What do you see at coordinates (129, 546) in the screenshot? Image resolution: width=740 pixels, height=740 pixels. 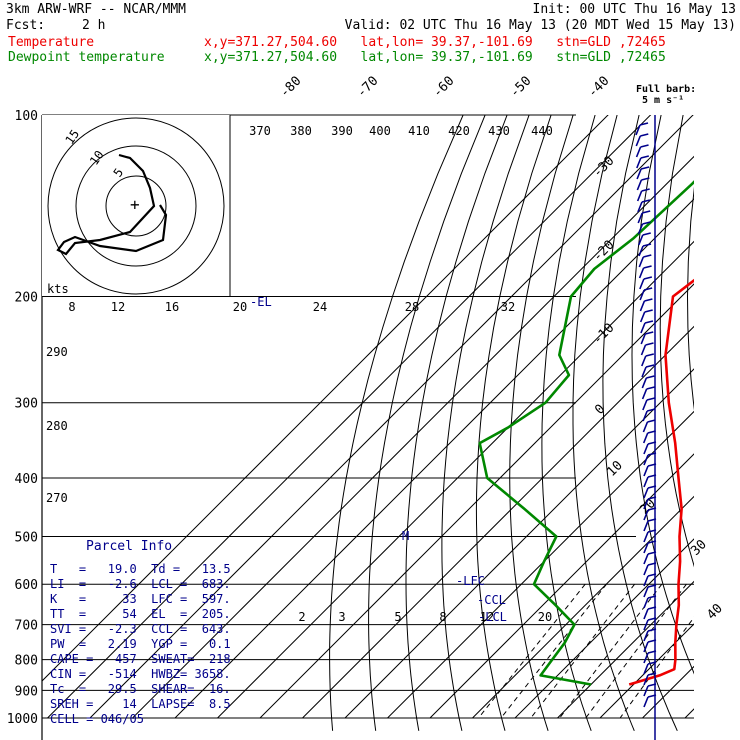 I see `parcel-info-title: Parcel Info` at bounding box center [129, 546].